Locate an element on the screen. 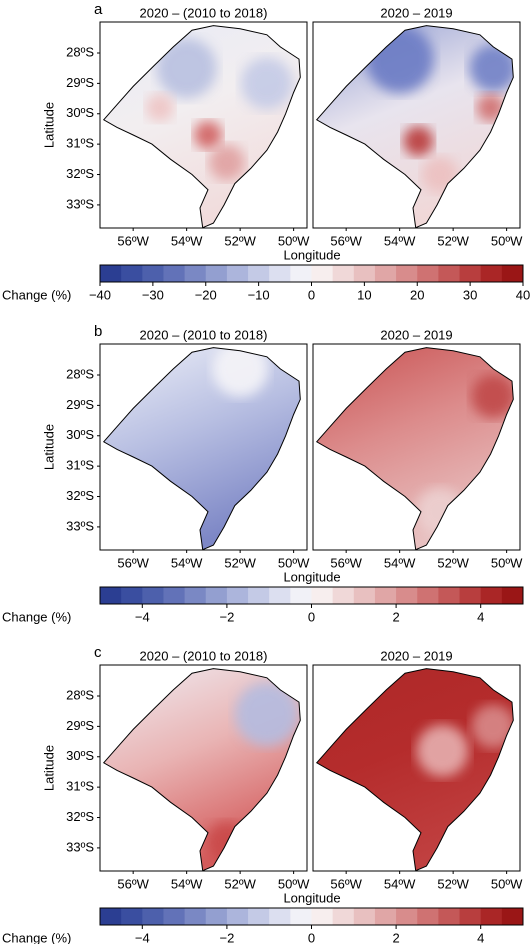 The width and height of the screenshot is (531, 944). colorbar-tick-label: −40 is located at coordinates (100, 294).